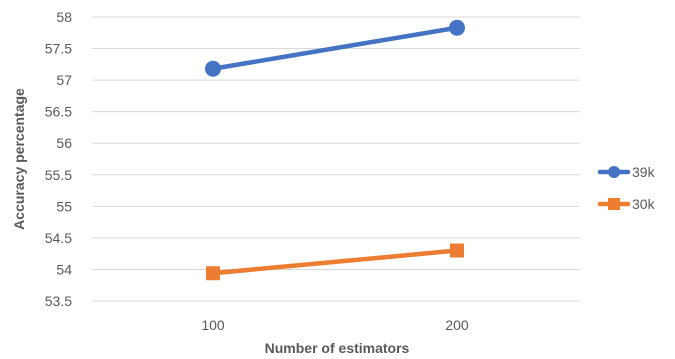  I want to click on y-tick-label: 55, so click(64, 206).